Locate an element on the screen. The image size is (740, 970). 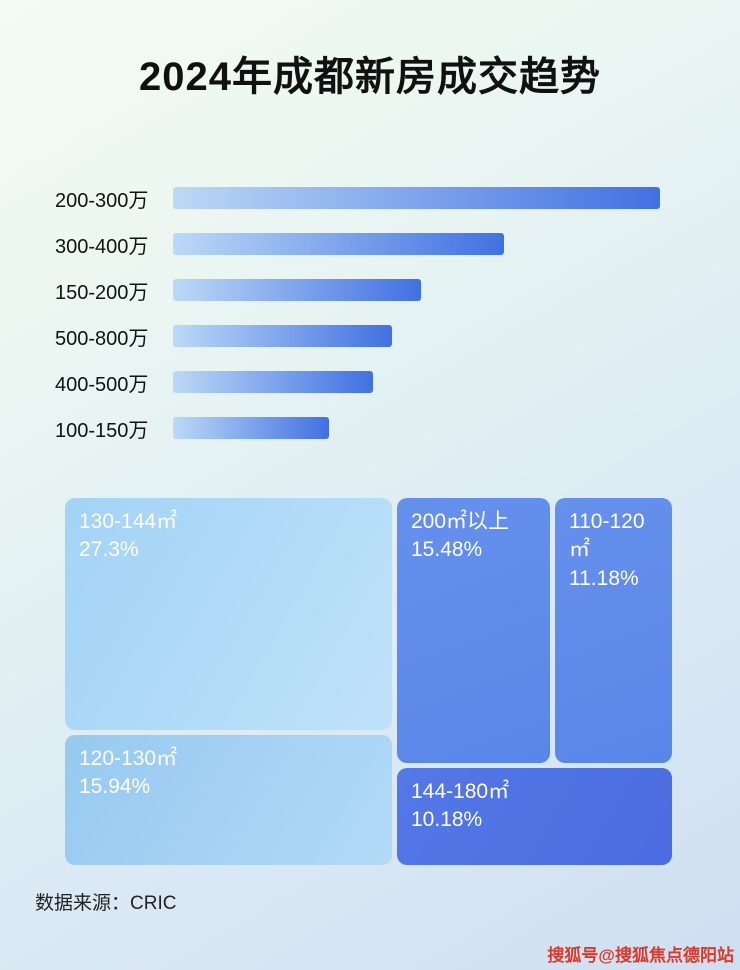
bar-row: 400-500万 is located at coordinates (375, 383).